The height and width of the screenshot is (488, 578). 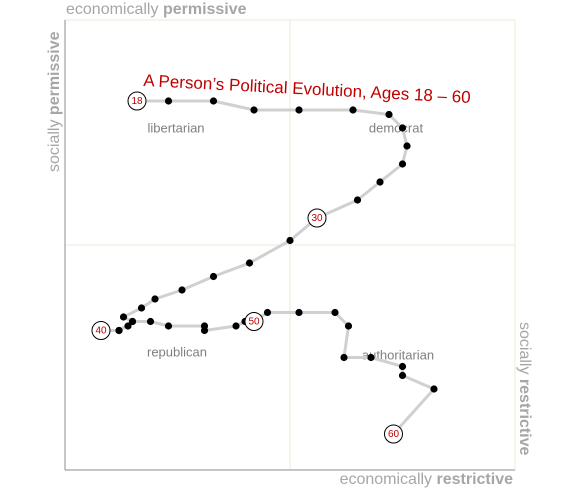 I want to click on age-label: 18, so click(x=137, y=101).